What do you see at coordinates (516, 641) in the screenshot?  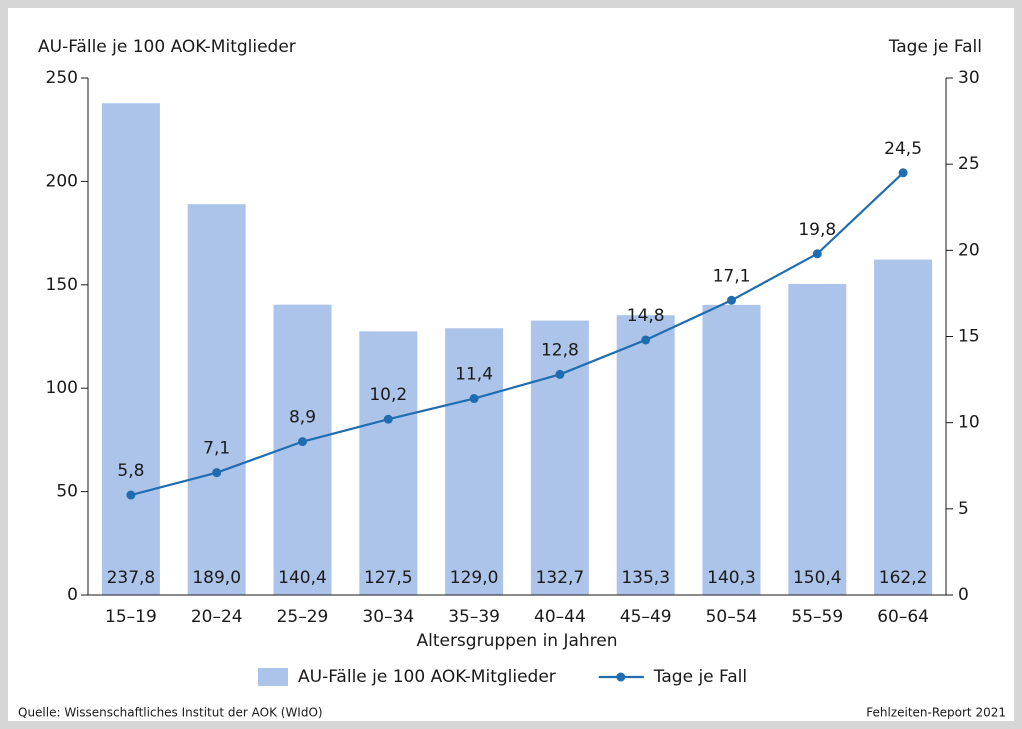 I see `x-axis-label: Altersgruppen in Jahren` at bounding box center [516, 641].